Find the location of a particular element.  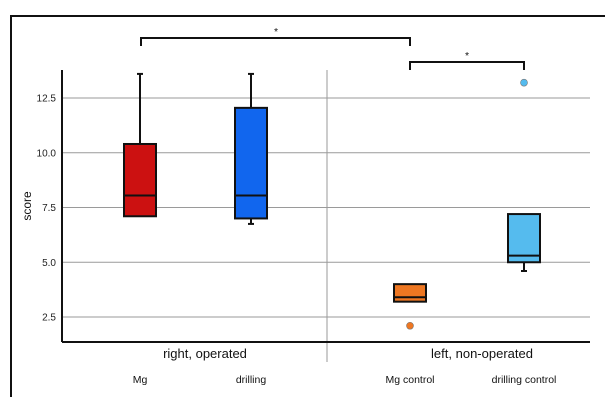

category-label: drilling is located at coordinates (251, 380).